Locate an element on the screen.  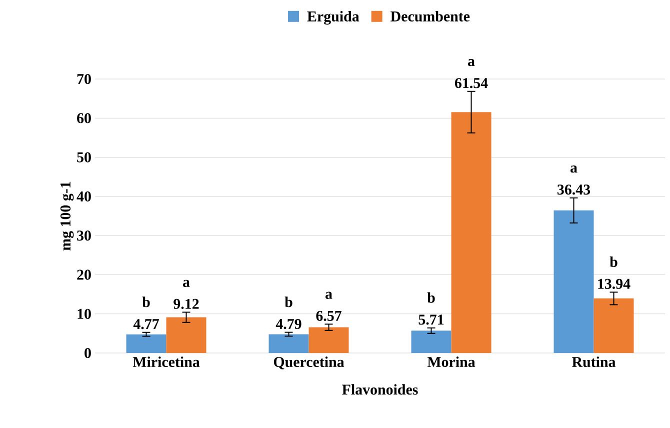
data-label: 4.77 is located at coordinates (146, 324).